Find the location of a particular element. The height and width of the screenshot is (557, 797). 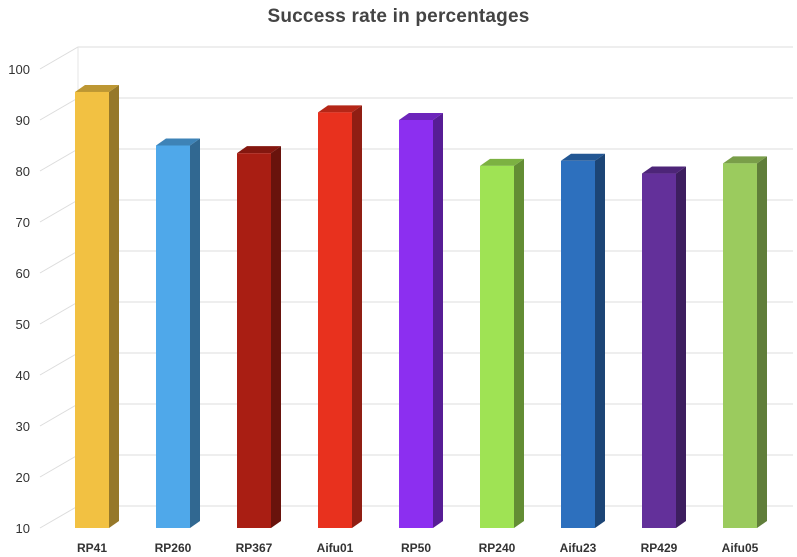

x-tick-label: RP240 is located at coordinates (497, 548).